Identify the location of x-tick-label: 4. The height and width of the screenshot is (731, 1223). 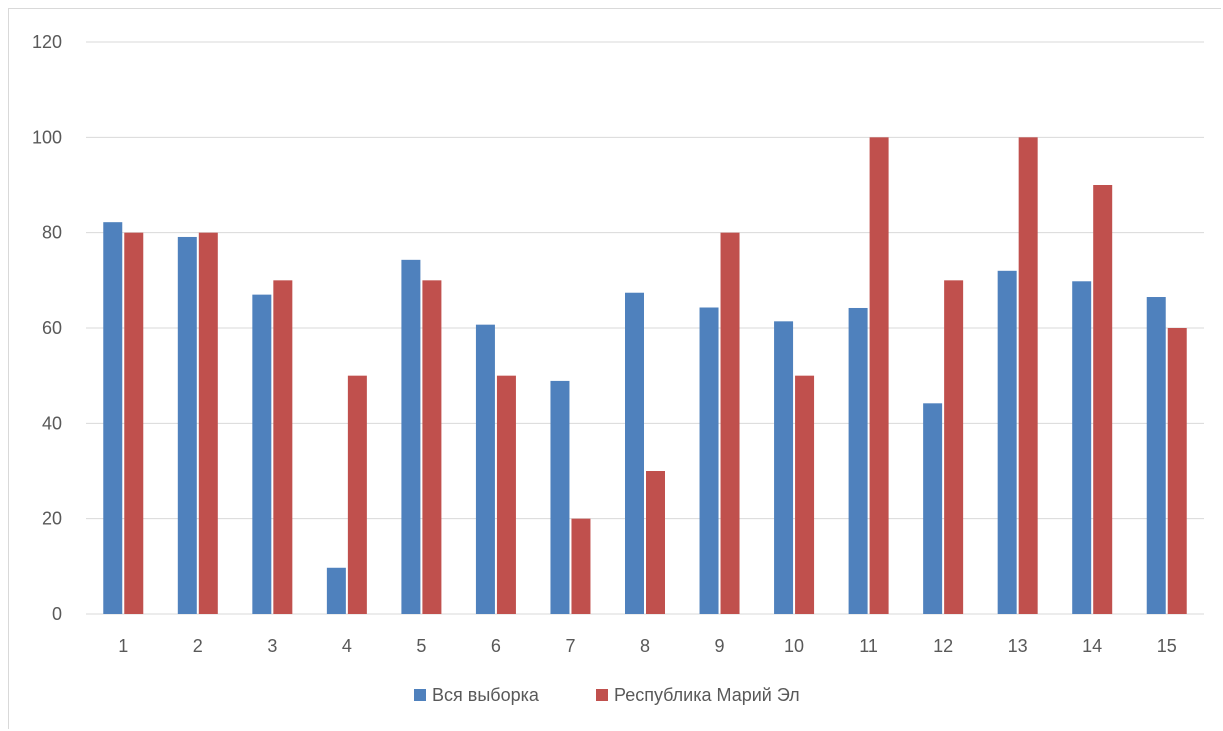
(347, 646).